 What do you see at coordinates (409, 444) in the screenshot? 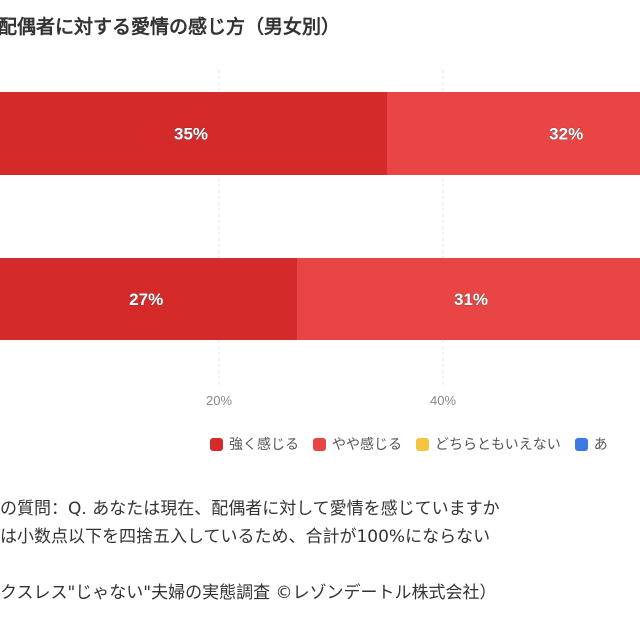
I see `legend: 強く感じる やや感じる どちらともいえない あ` at bounding box center [409, 444].